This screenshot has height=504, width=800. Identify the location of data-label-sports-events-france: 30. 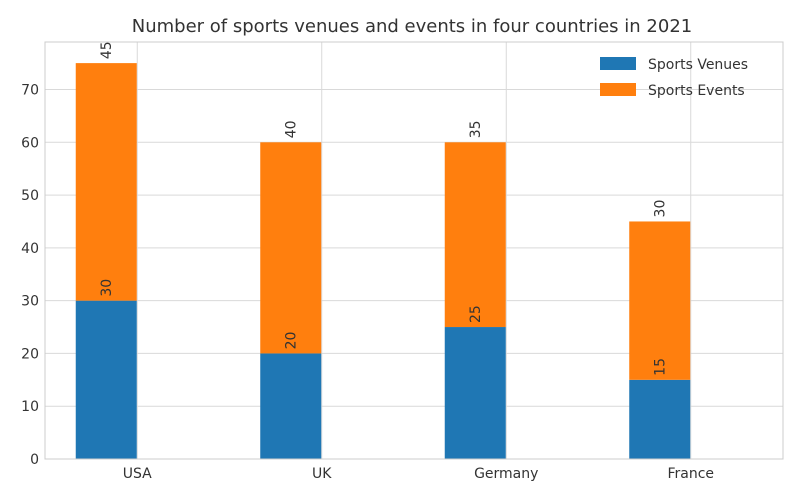
(661, 209).